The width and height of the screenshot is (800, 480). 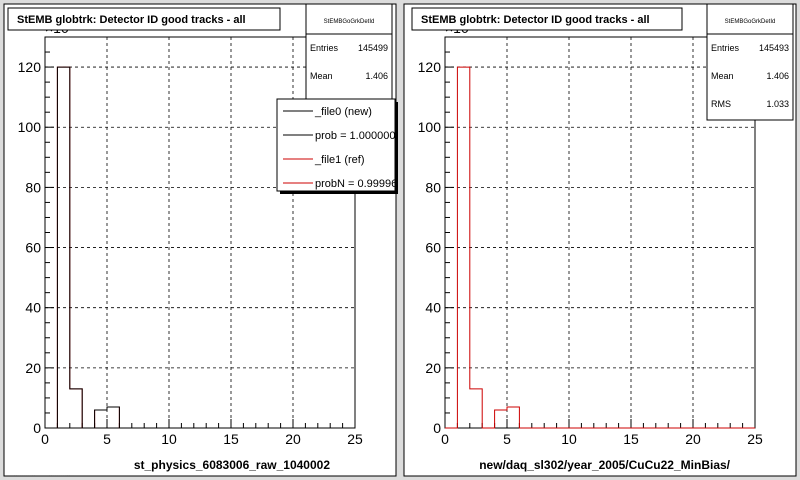 What do you see at coordinates (343, 112) in the screenshot?
I see `legend-entry-label: _file0 (new)` at bounding box center [343, 112].